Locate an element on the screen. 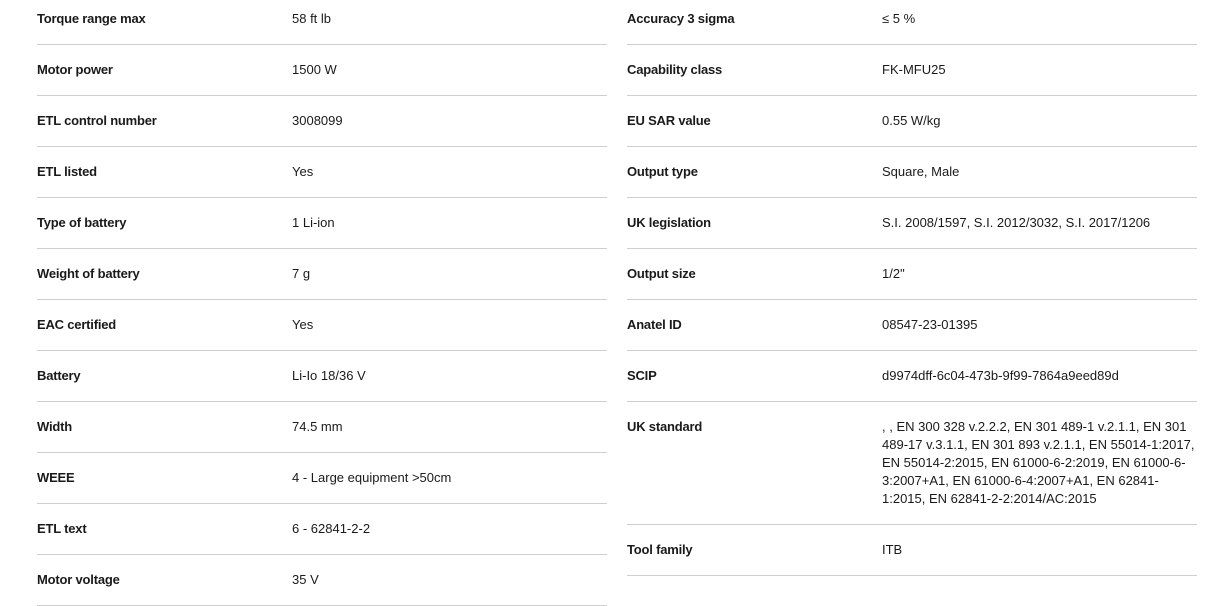  spec-label: Battery is located at coordinates (59, 375).